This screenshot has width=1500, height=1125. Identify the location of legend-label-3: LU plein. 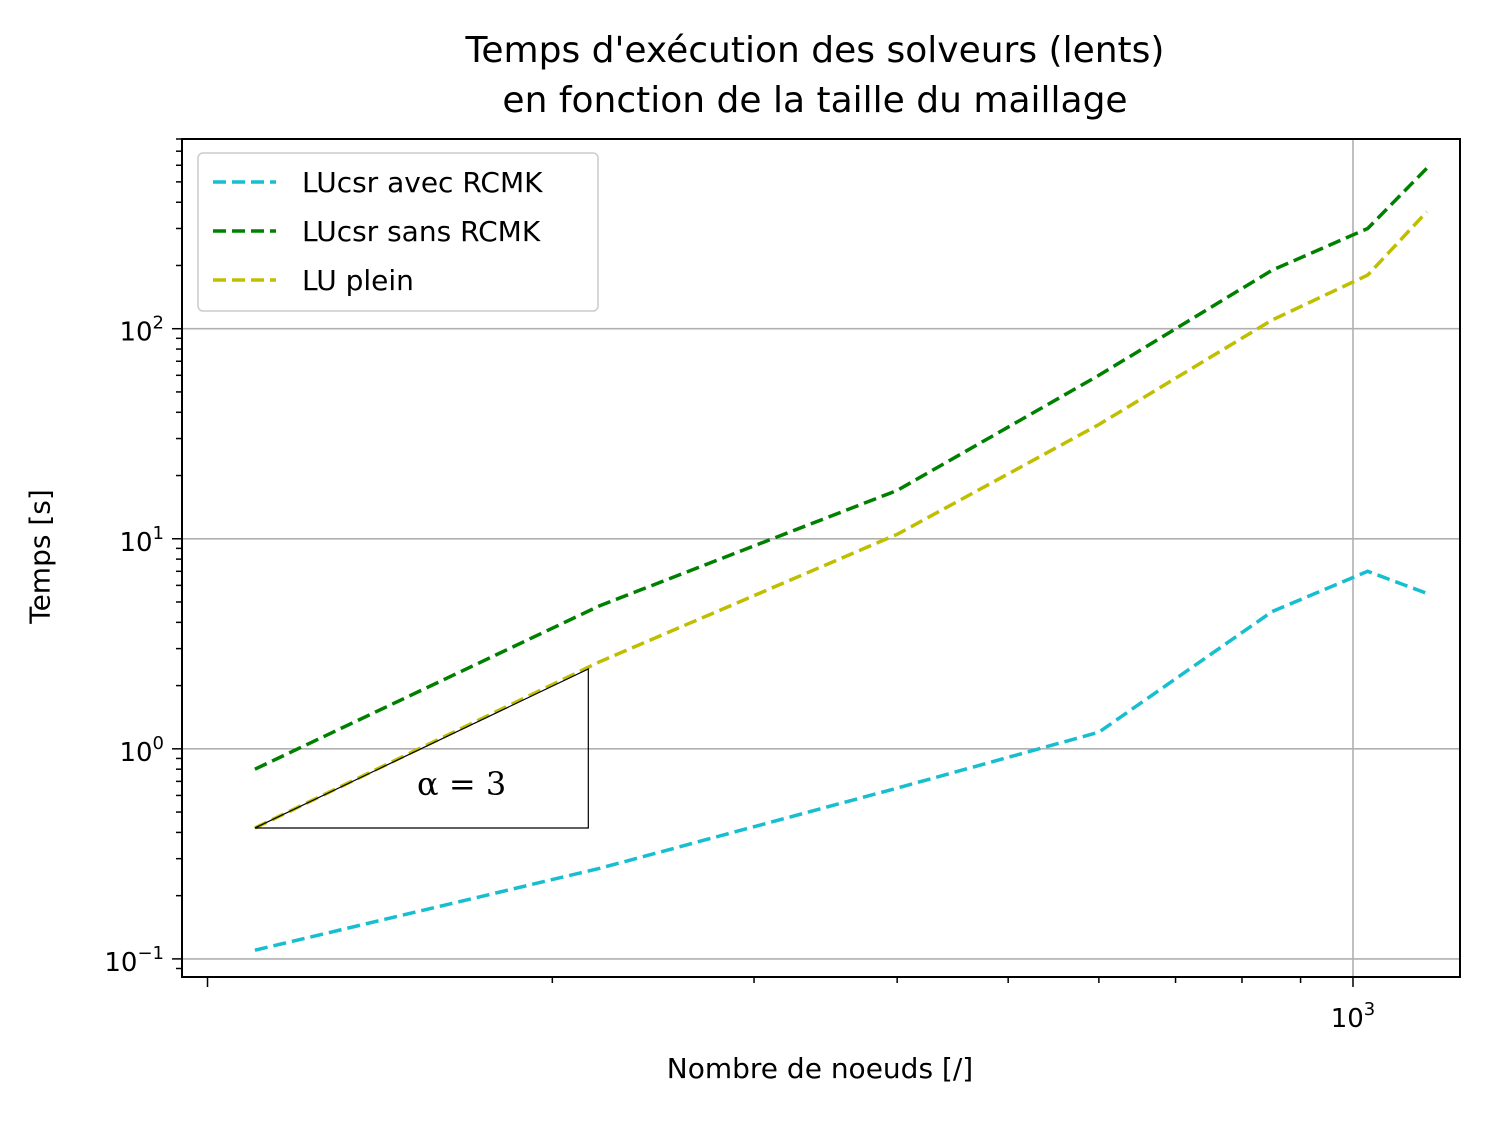
(358, 280).